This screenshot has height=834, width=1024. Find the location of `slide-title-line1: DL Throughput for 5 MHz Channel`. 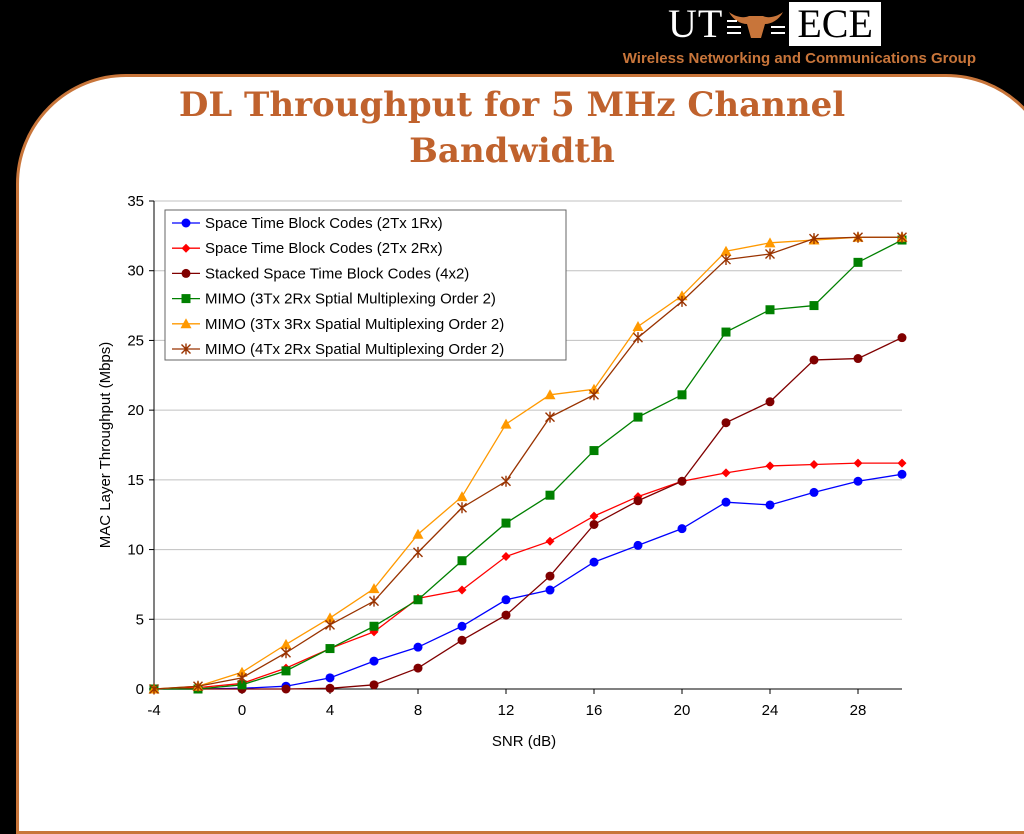

slide-title-line1: DL Throughput for 5 MHz Channel is located at coordinates (512, 105).